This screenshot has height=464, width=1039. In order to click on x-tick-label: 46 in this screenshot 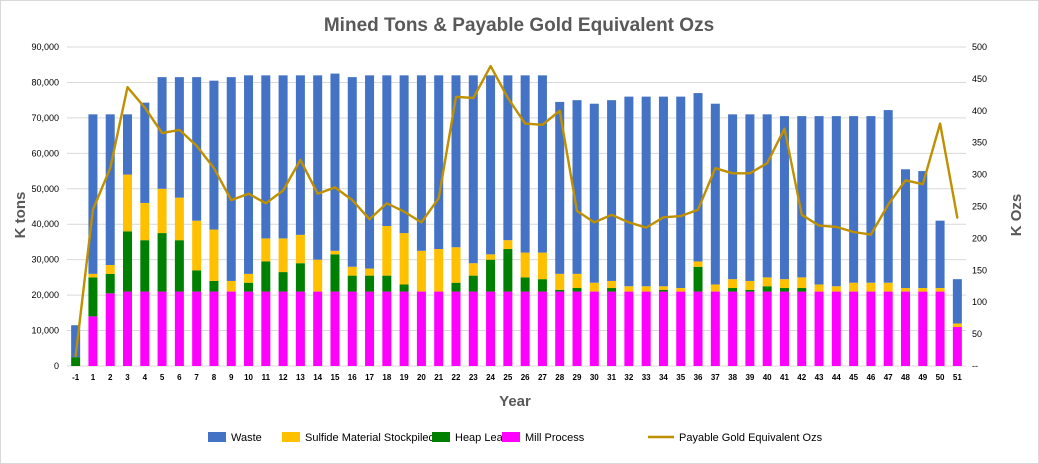, I will do `click(870, 377)`.